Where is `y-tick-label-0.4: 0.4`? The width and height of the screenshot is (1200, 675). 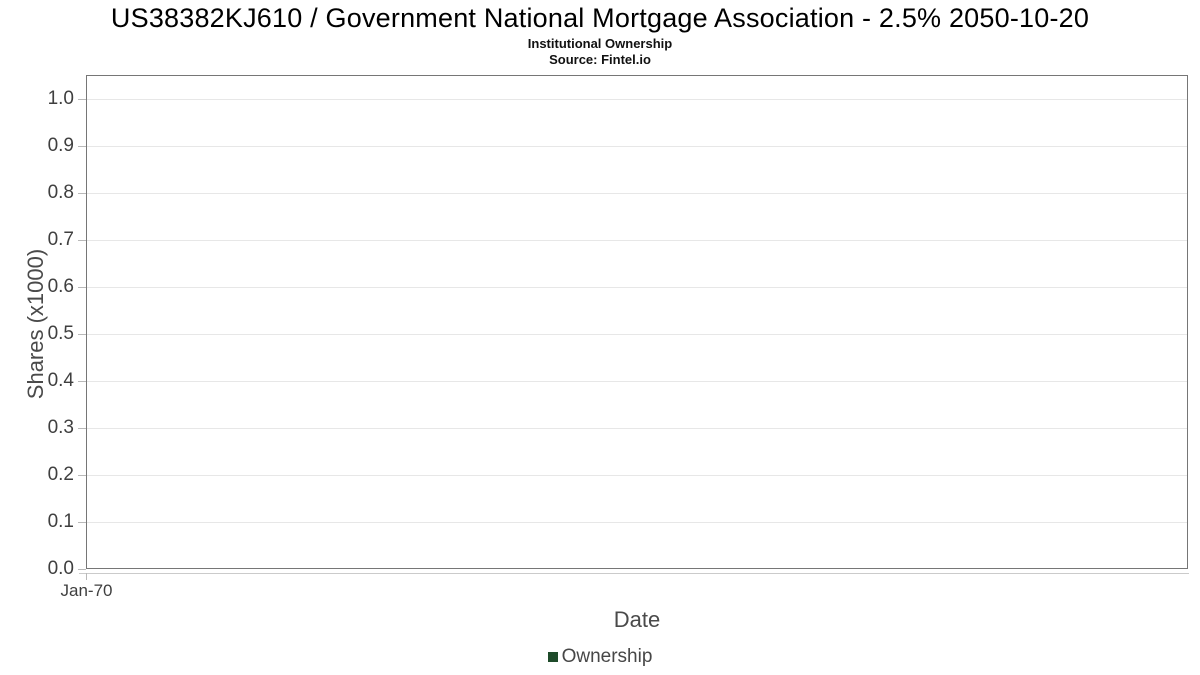
y-tick-label-0.4: 0.4 is located at coordinates (60, 380).